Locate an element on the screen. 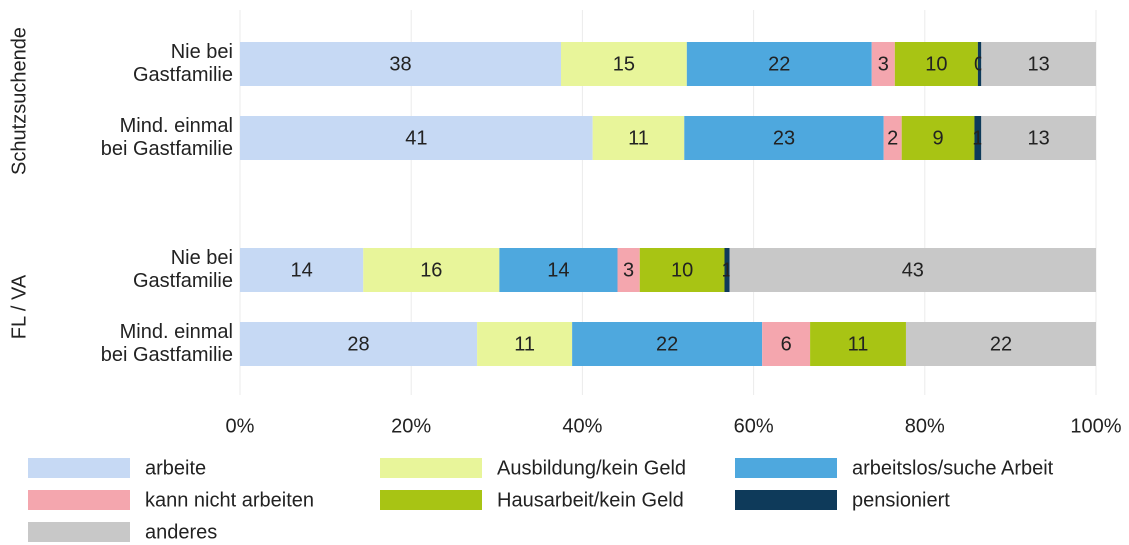 The height and width of the screenshot is (545, 1129). legend-label: Hausarbeit/kein Geld is located at coordinates (590, 500).